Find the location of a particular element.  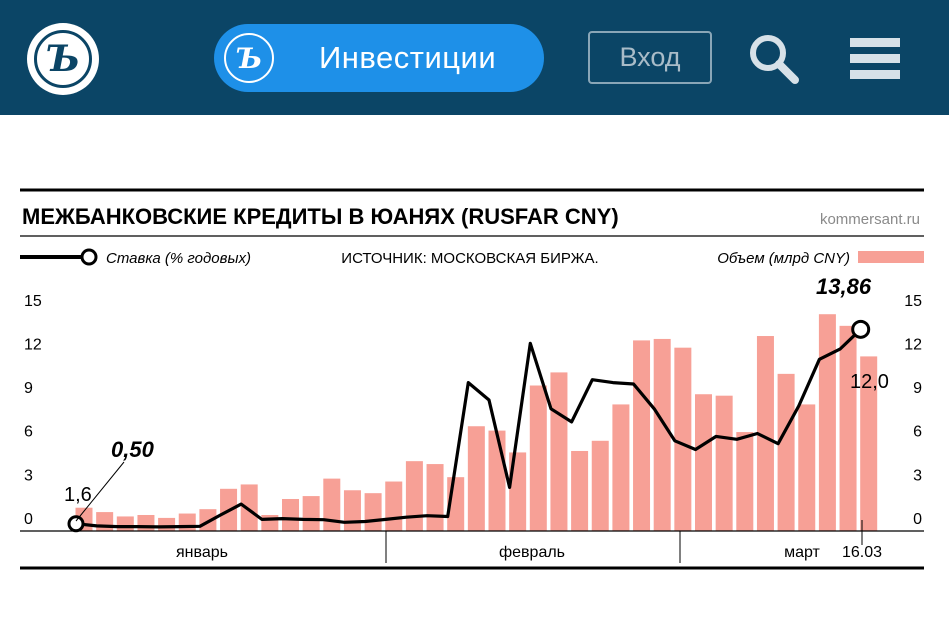

y-tick-right-12: 12 is located at coordinates (913, 344).